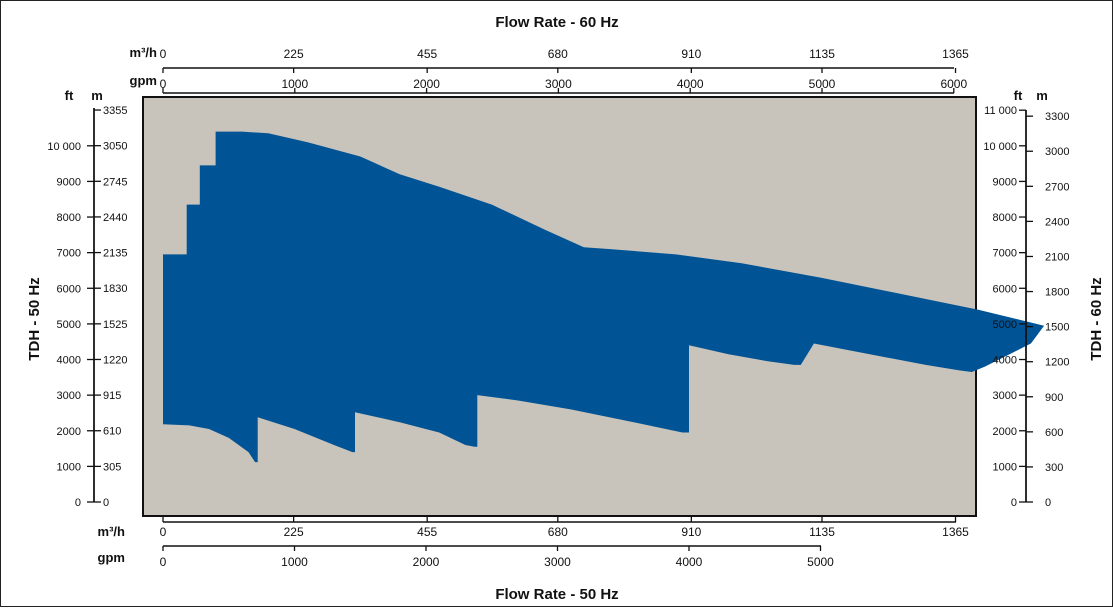 Image resolution: width=1113 pixels, height=608 pixels. I want to click on top-m3h-axis-tick-label: 680, so click(558, 54).